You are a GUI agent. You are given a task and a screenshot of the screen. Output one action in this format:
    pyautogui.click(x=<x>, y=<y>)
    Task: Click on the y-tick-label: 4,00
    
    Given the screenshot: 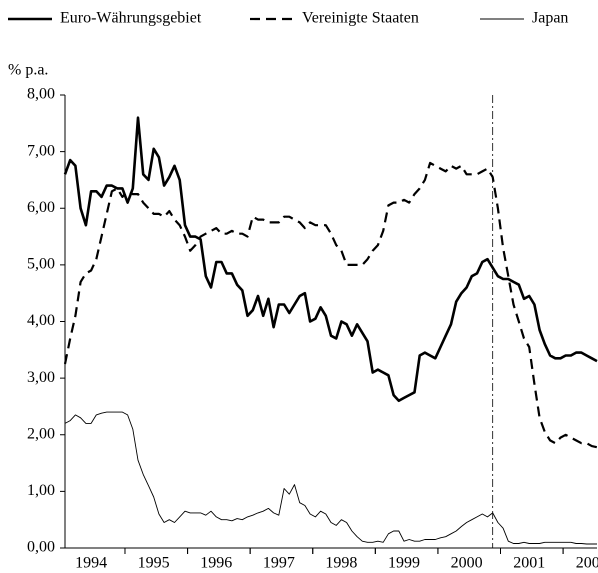 What is the action you would take?
    pyautogui.click(x=41, y=320)
    